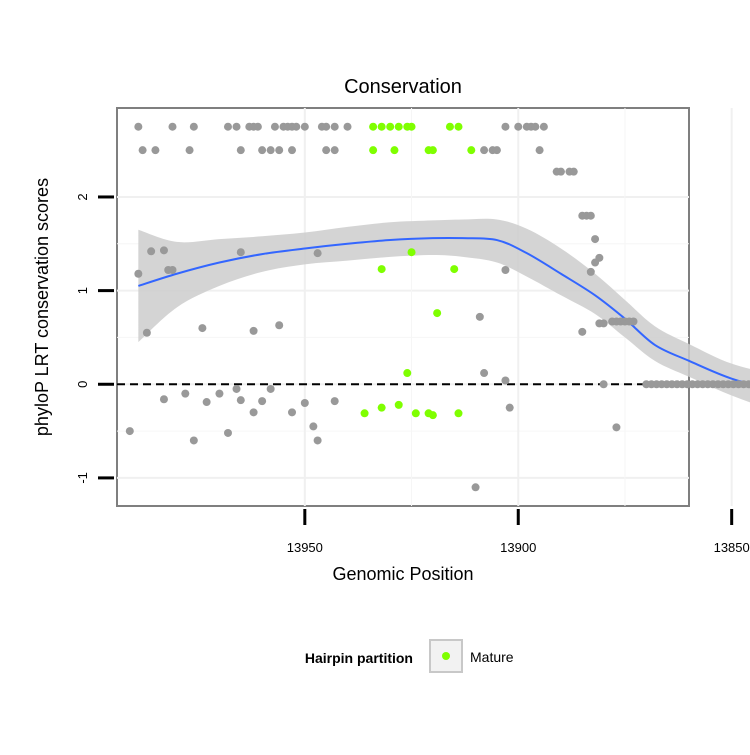 The height and width of the screenshot is (755, 750). What do you see at coordinates (82, 290) in the screenshot?
I see `y-tick-label: 1` at bounding box center [82, 290].